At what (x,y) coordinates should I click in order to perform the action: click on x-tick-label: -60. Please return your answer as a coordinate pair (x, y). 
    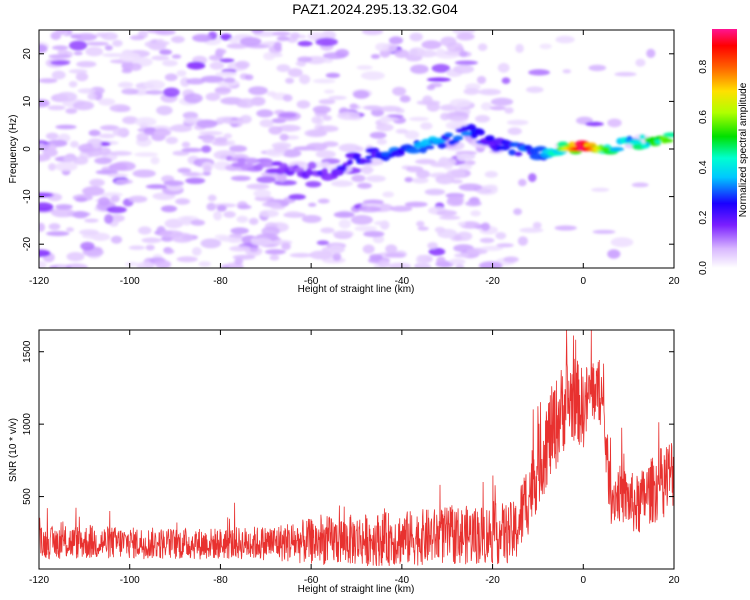
    Looking at the image, I should click on (311, 580).